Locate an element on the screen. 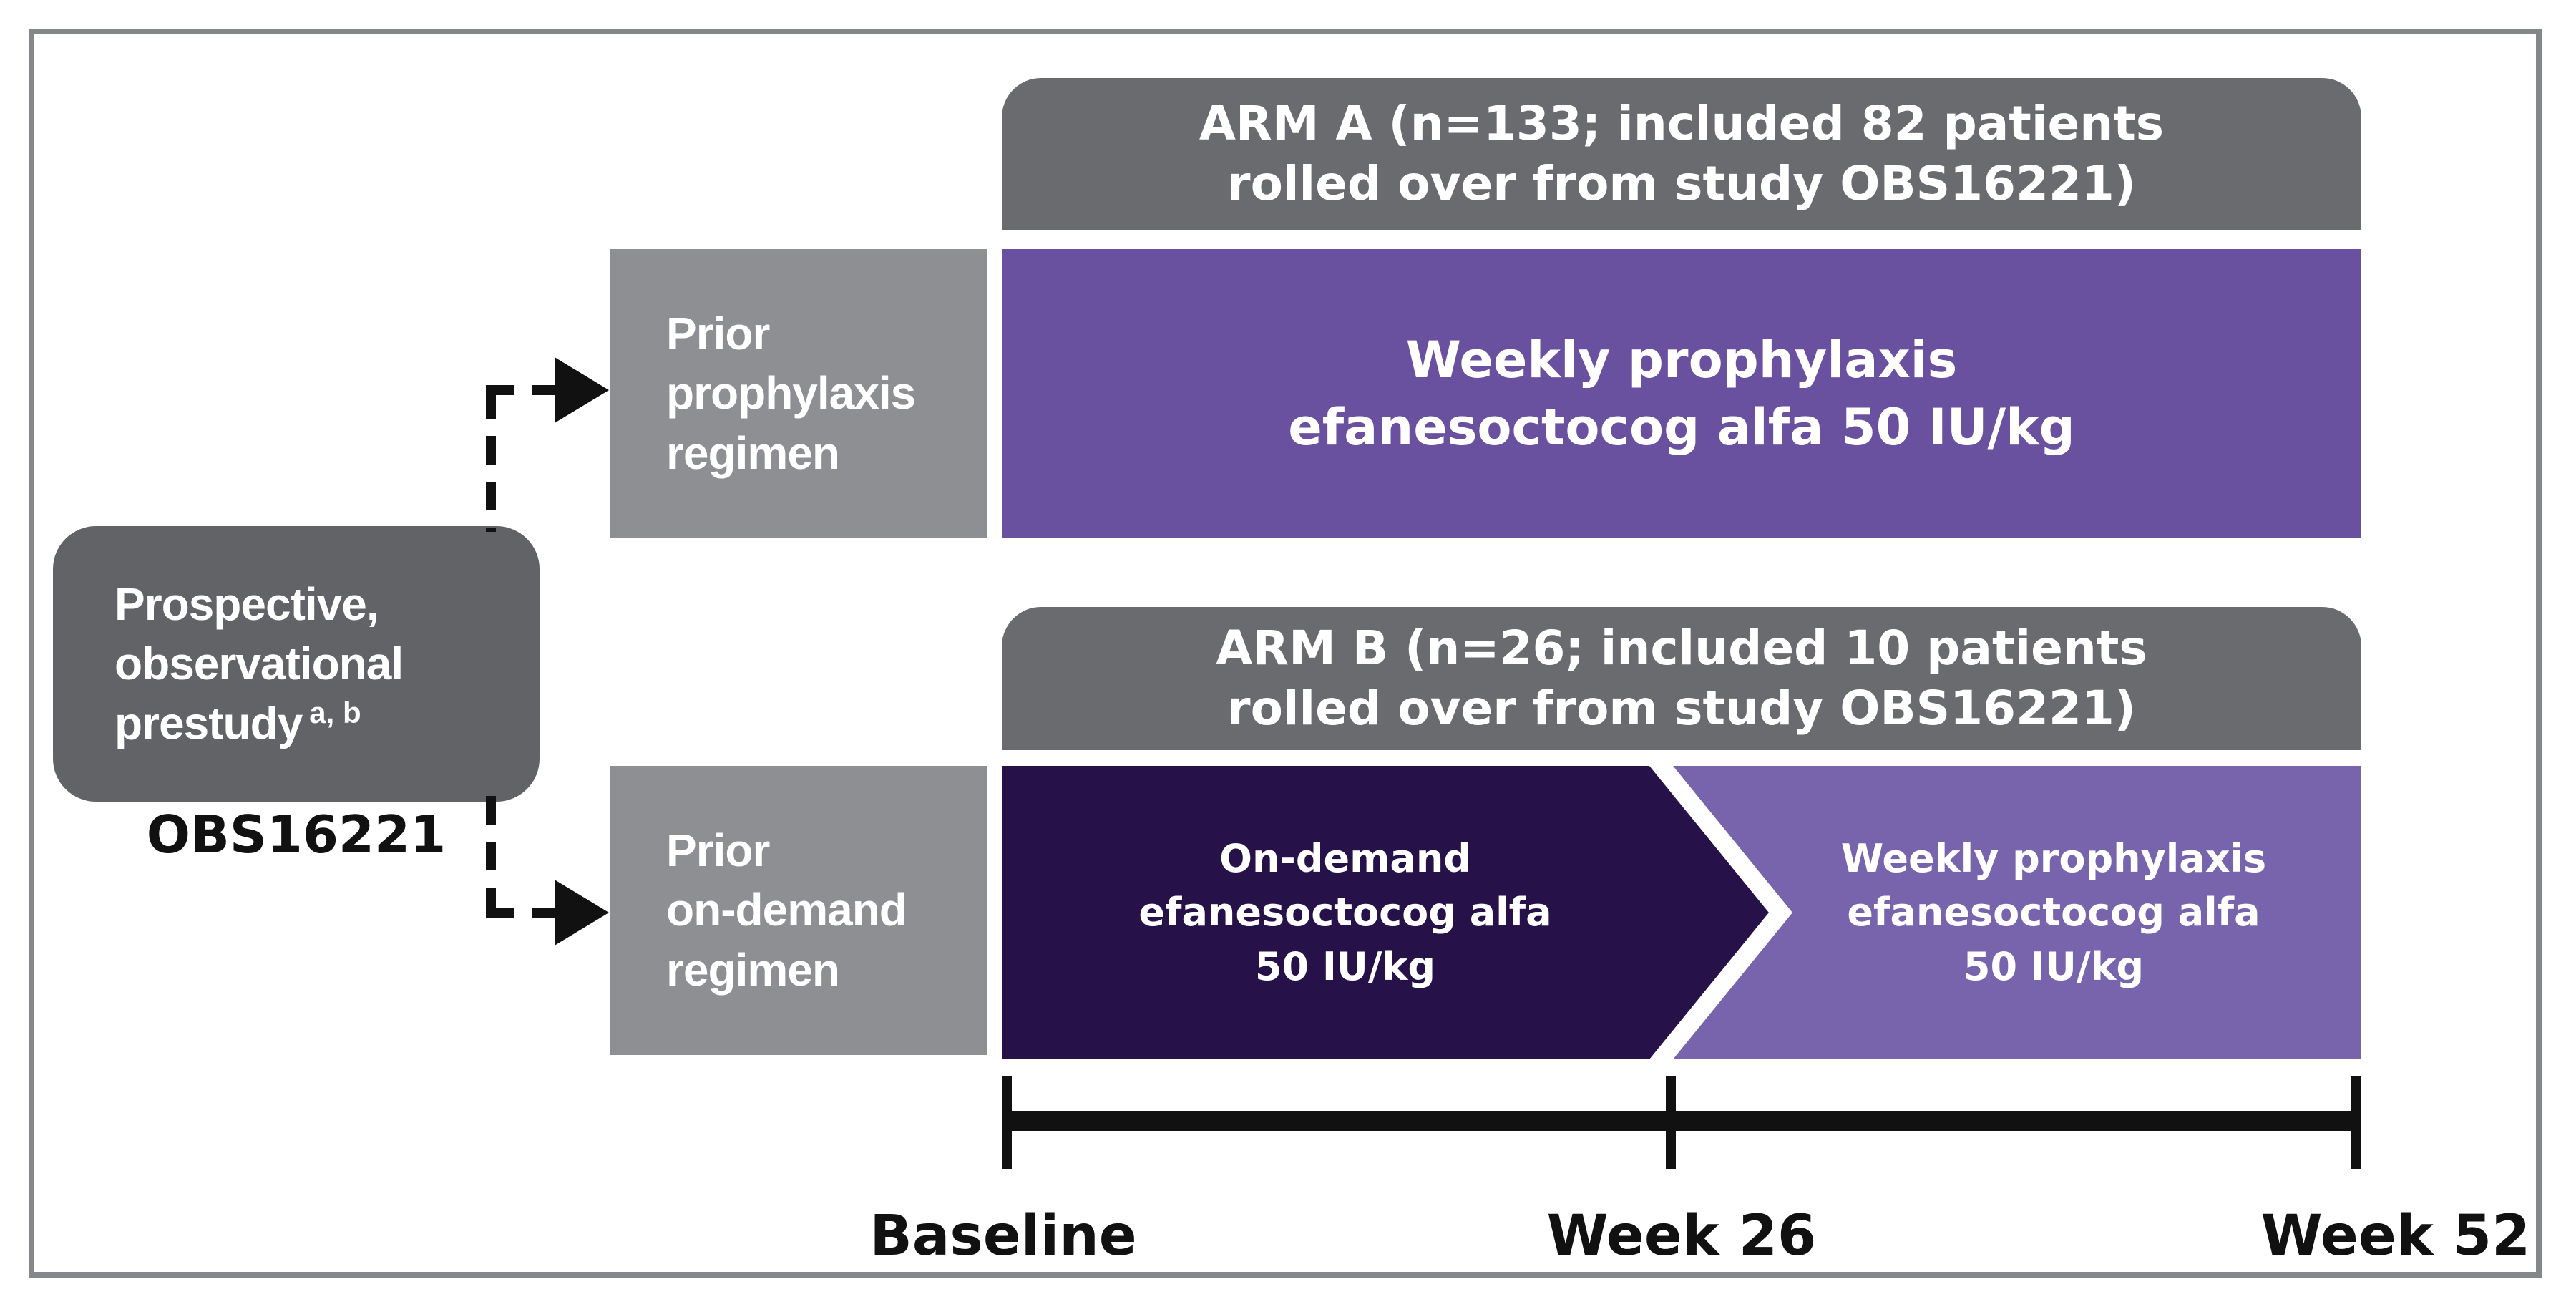 The width and height of the screenshot is (2576, 1312). timeline-label-week52: Week 52 is located at coordinates (2395, 1236).